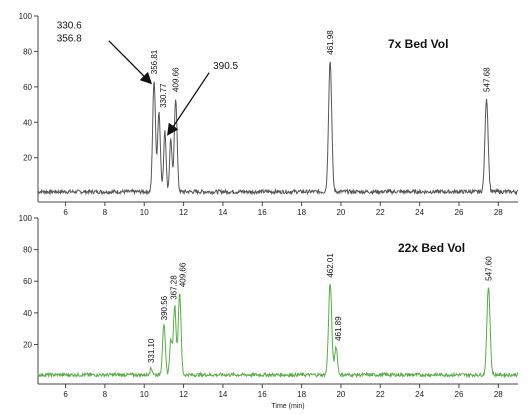 Image resolution: width=528 pixels, height=415 pixels. I want to click on annotation-text: 356.8, so click(69, 38).